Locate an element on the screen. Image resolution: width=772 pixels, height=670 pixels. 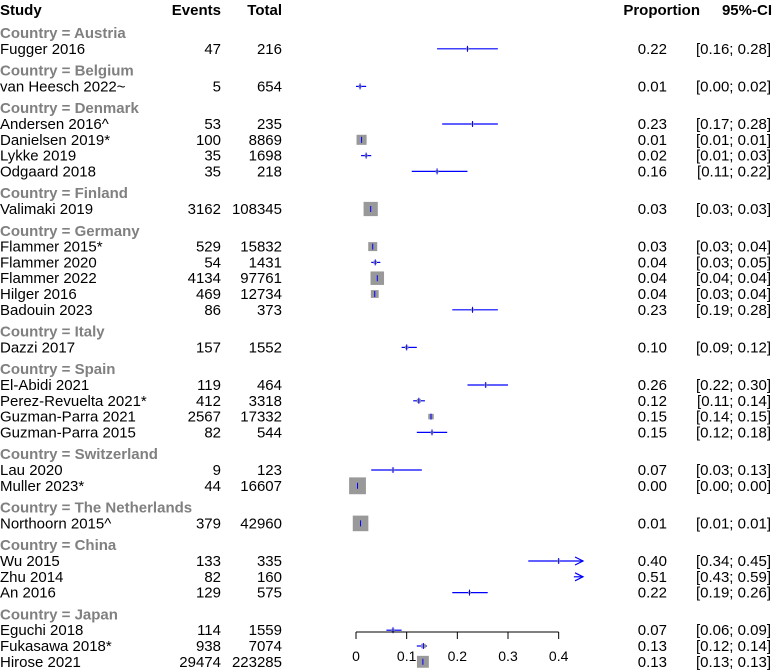
study-events: 129 is located at coordinates (208, 593).